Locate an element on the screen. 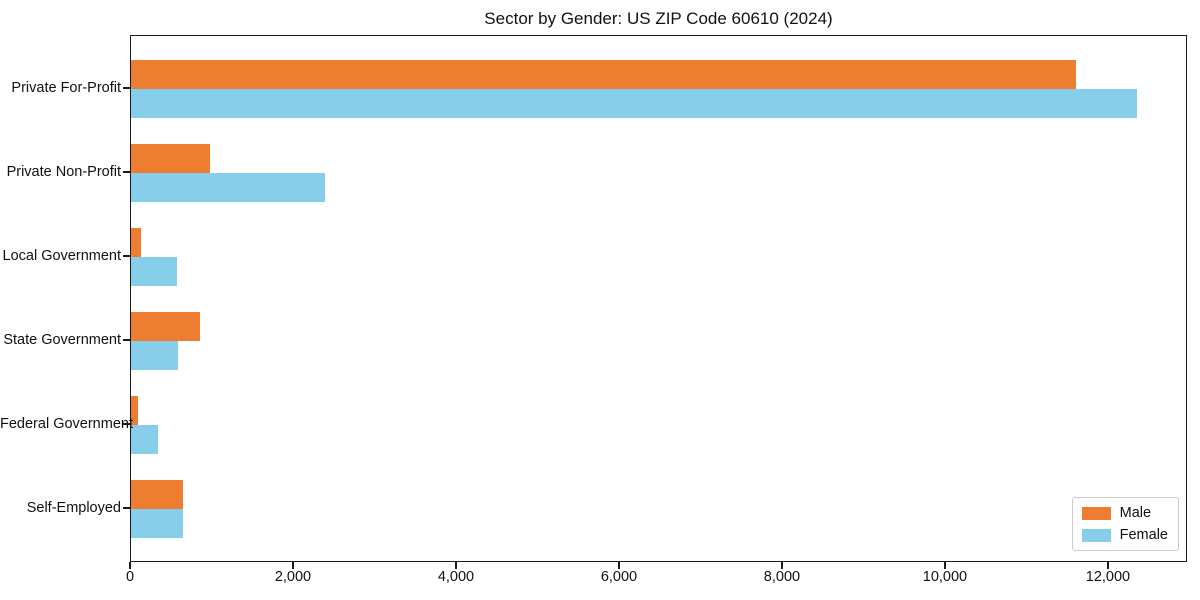 This screenshot has height=600, width=1200. y-tick-local-government is located at coordinates (126, 256).